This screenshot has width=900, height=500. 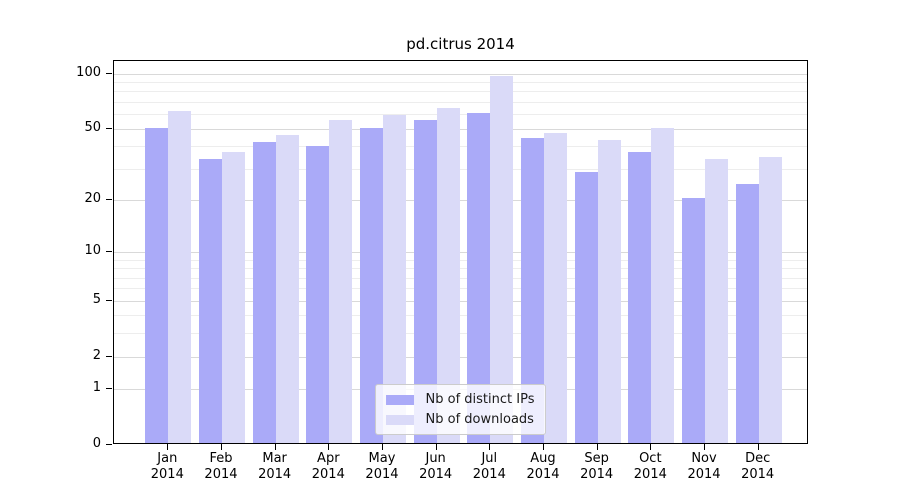 What do you see at coordinates (650, 466) in the screenshot?
I see `x-tick-label: Oct 2014` at bounding box center [650, 466].